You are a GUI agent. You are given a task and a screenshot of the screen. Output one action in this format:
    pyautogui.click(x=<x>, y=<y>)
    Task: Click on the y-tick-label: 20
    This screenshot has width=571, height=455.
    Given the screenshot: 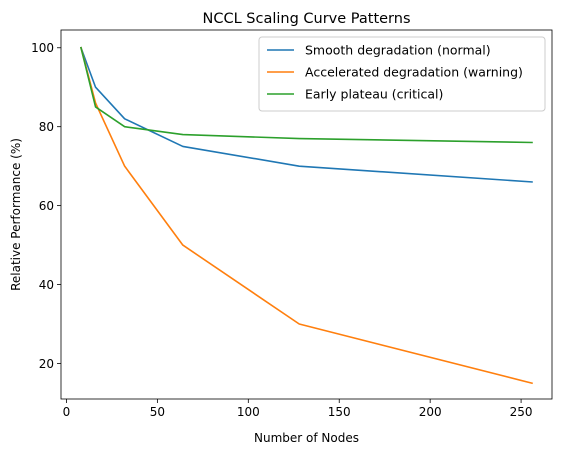 What is the action you would take?
    pyautogui.click(x=46, y=364)
    